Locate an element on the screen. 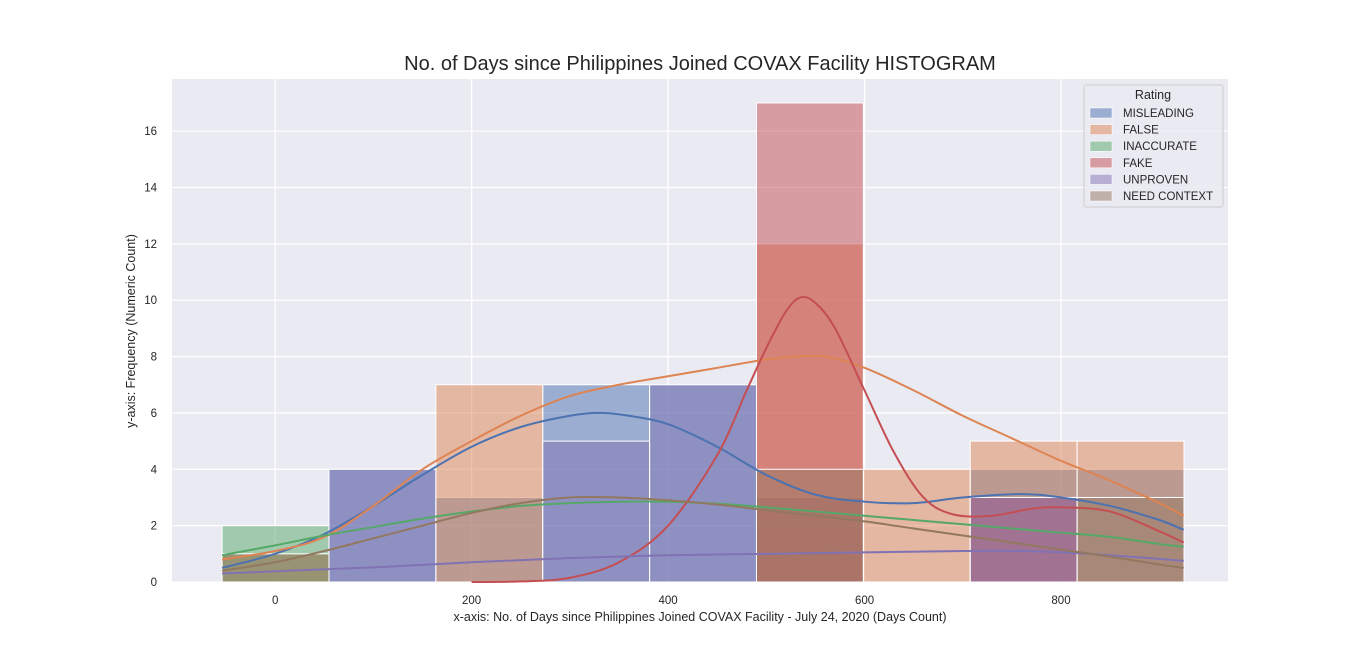 The image size is (1366, 655). legend-box is located at coordinates (1153, 146).